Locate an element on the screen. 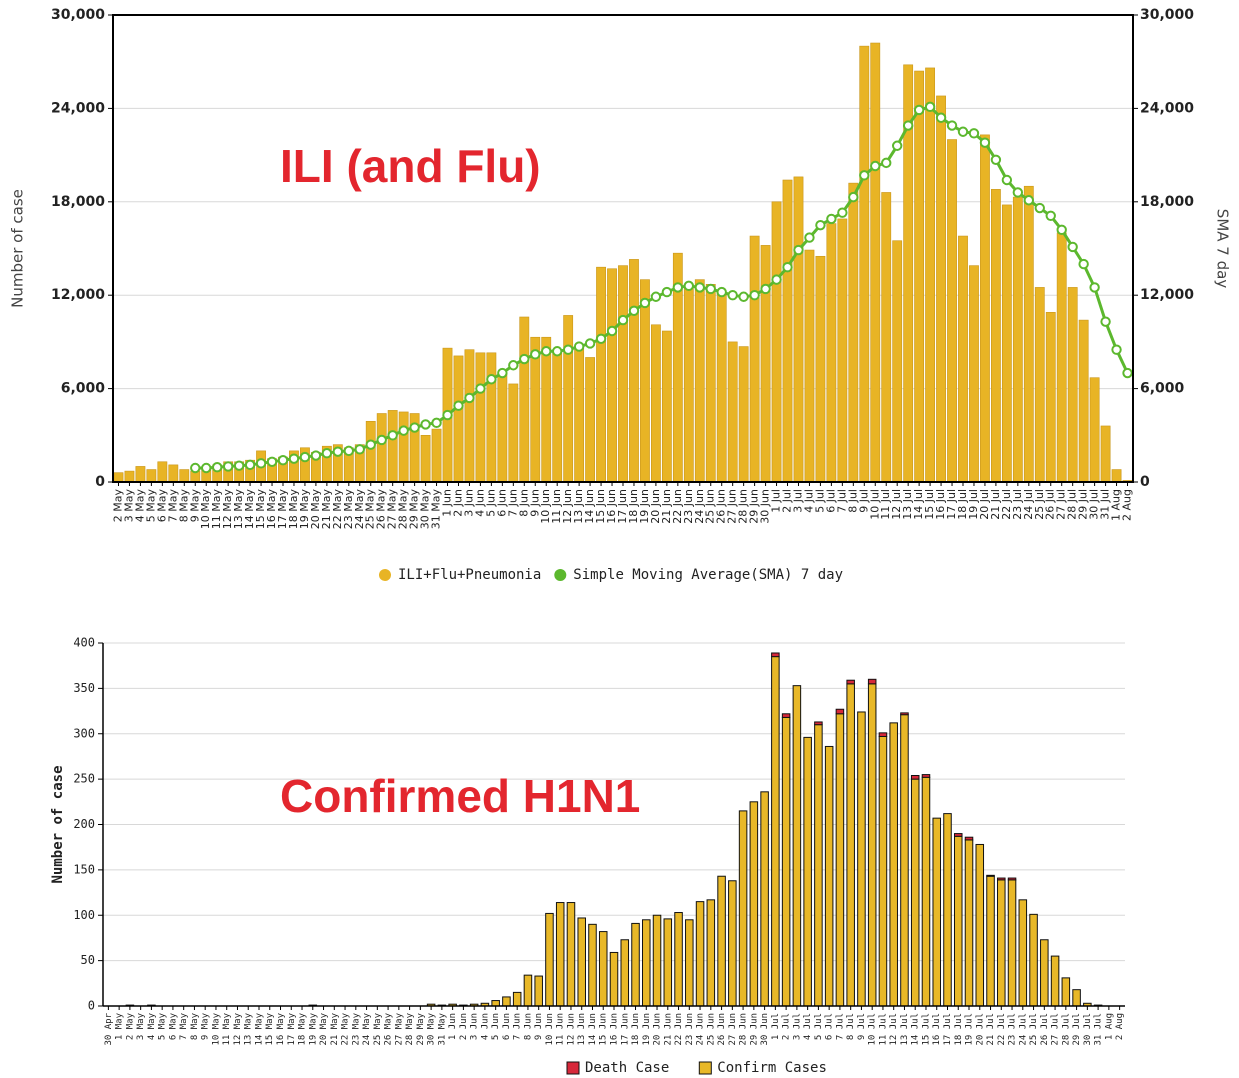 This screenshot has height=1078, width=1239. x-tick-label: 18 Jul is located at coordinates (962, 504).